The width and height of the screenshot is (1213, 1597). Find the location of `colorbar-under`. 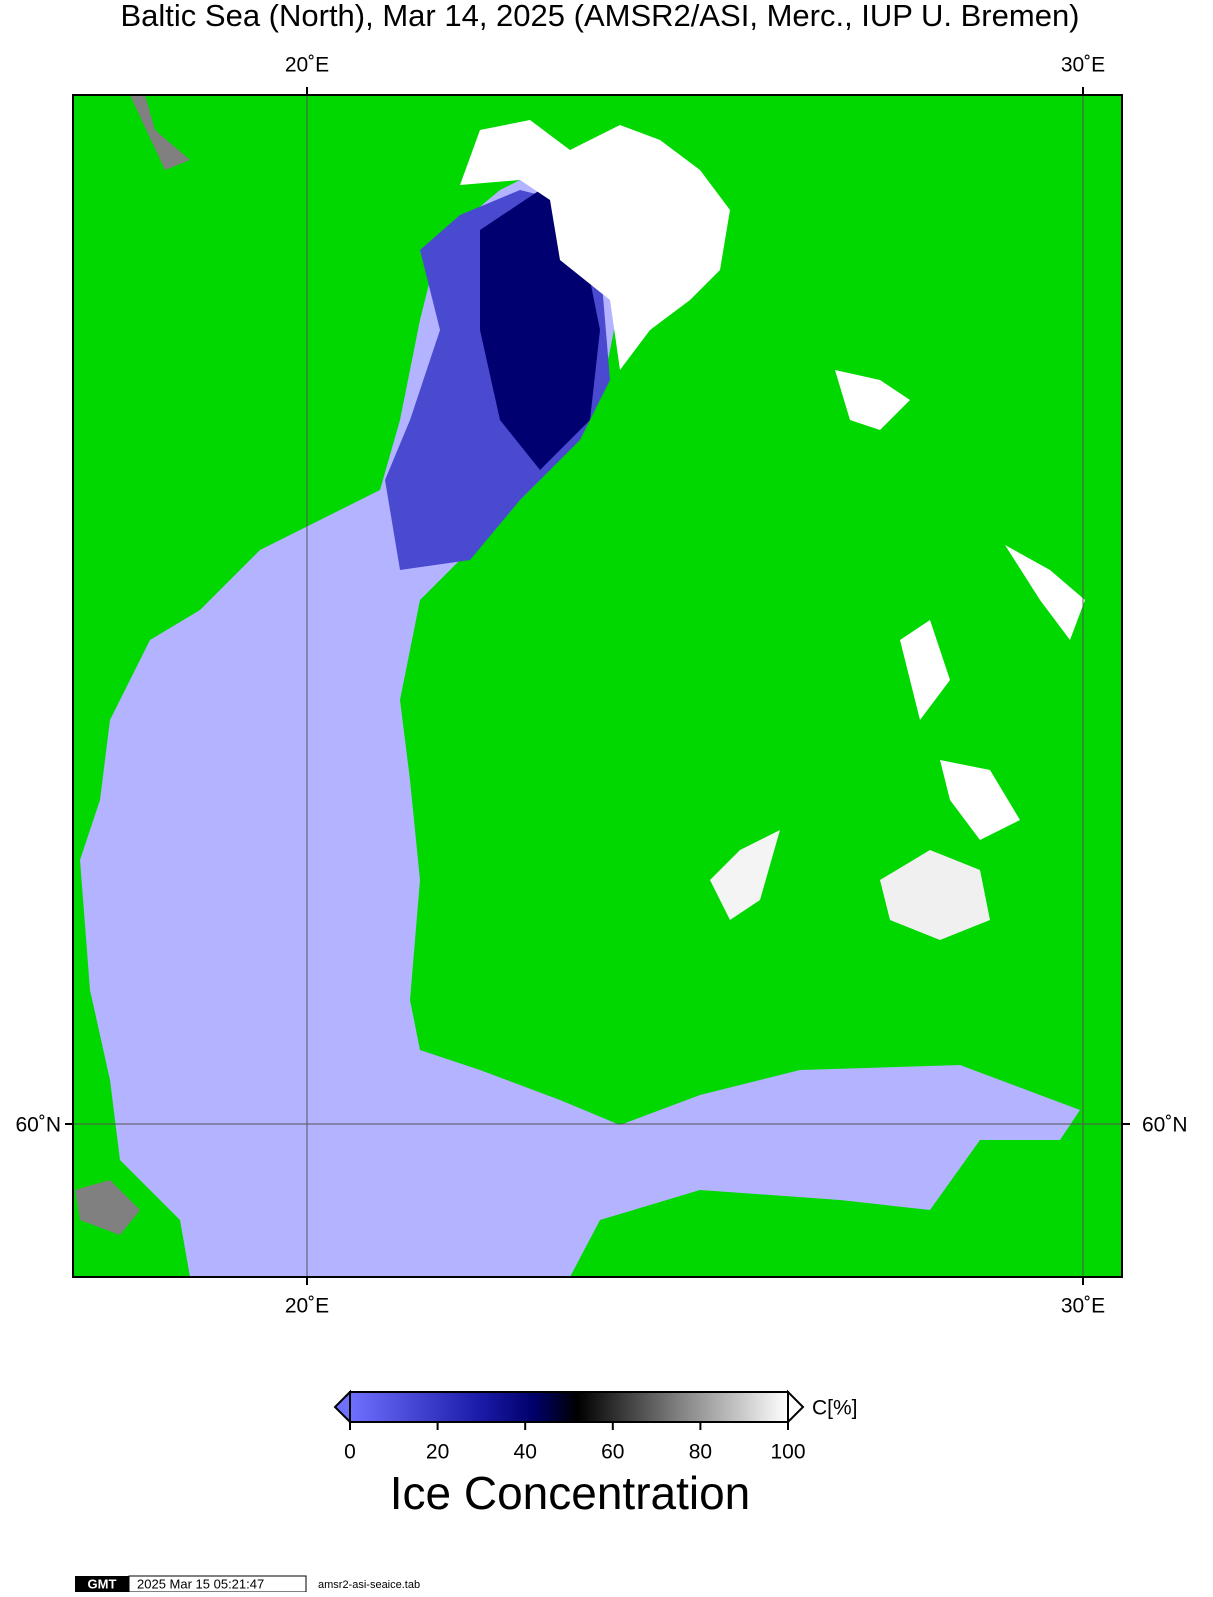

colorbar-under is located at coordinates (342, 1407).